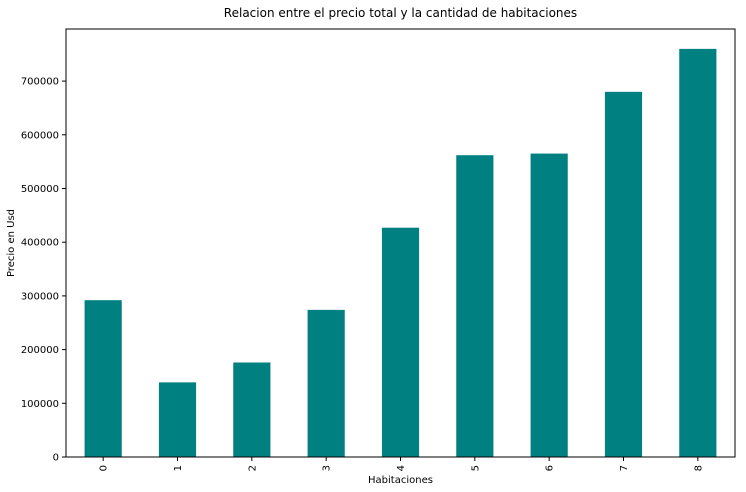 This screenshot has width=746, height=492. I want to click on x-tick-label: 0, so click(104, 468).